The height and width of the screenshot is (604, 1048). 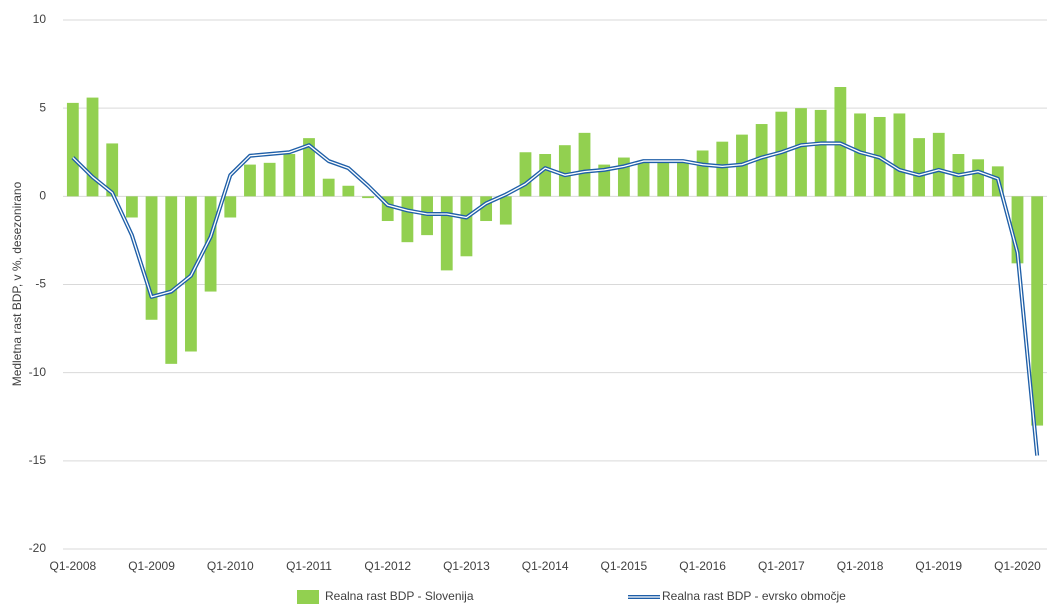 I want to click on y-tick-label: 0, so click(x=42, y=196).